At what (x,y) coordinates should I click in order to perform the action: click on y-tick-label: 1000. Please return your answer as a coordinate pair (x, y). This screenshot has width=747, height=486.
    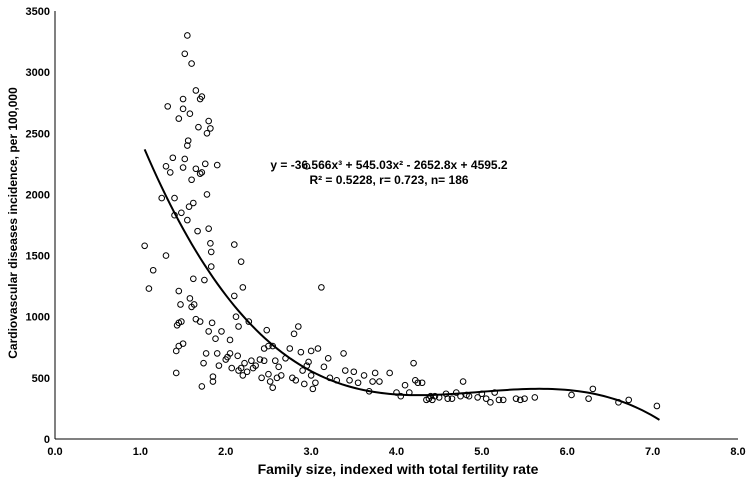
    Looking at the image, I should click on (38, 318).